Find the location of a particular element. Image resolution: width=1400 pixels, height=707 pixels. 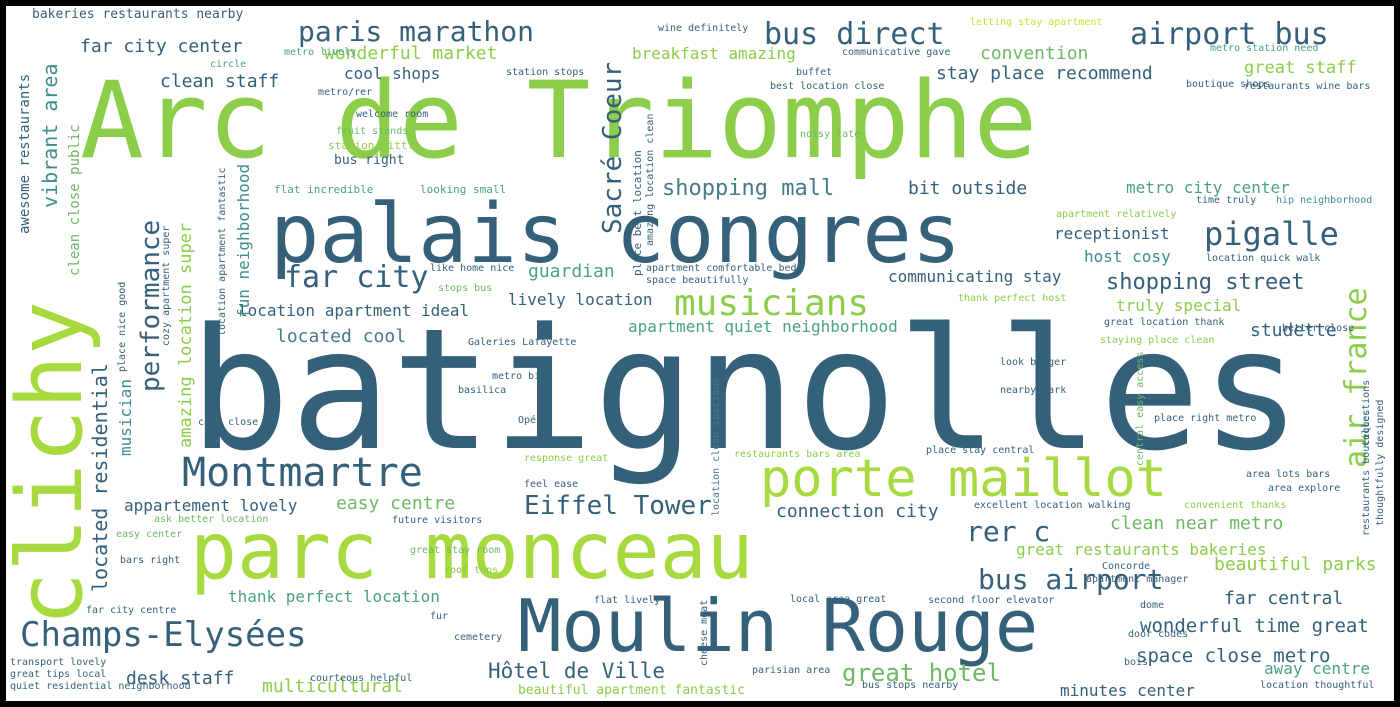

cloud-word: thank perfect host is located at coordinates (1012, 298).